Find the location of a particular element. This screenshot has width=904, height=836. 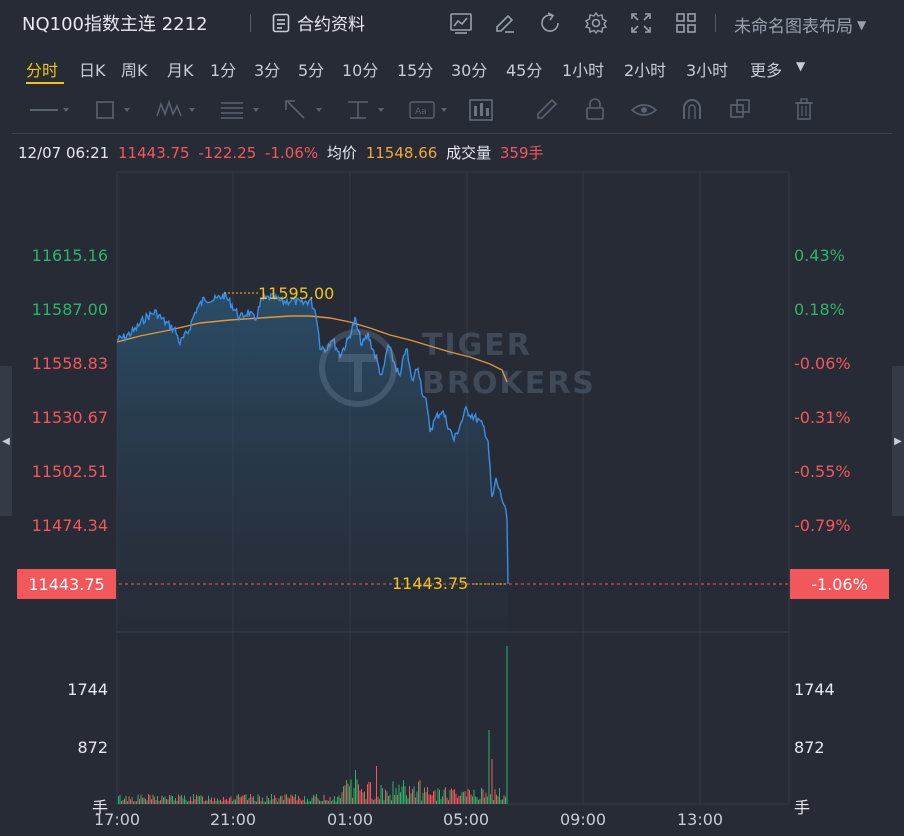

tf-intraday: 分时 is located at coordinates (42, 70).